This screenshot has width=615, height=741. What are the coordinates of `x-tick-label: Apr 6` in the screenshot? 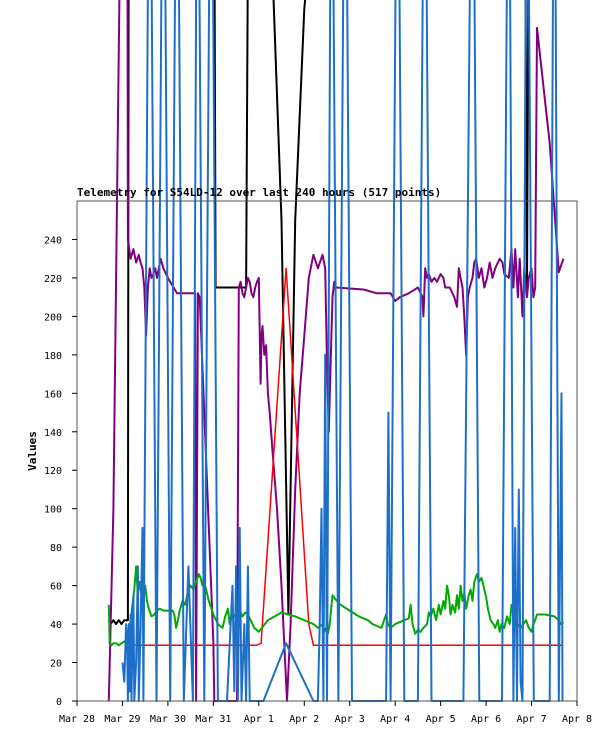 It's located at (486, 719).